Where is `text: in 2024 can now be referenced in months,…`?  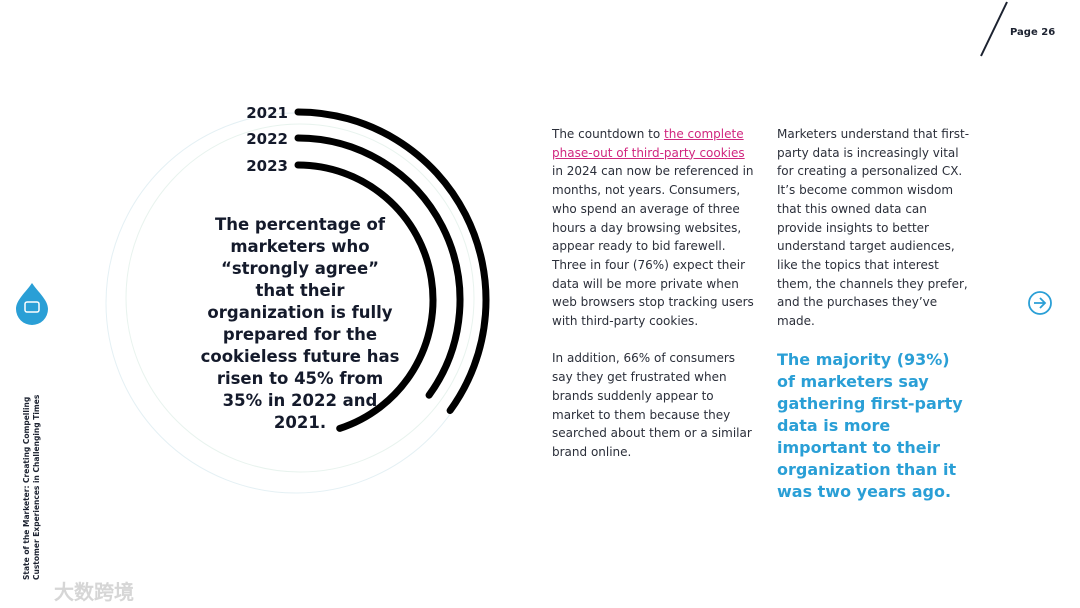
text: in 2024 can now be referenced in months,… is located at coordinates (653, 246).